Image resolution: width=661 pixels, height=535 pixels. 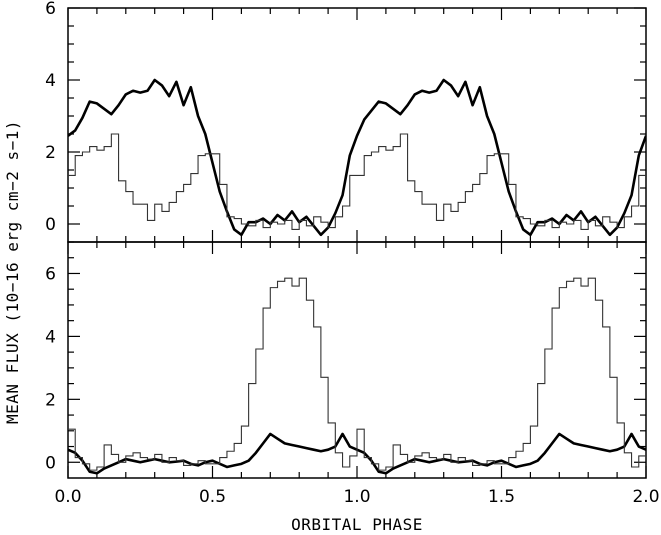 I want to click on x-tick-label: 1.0, so click(x=356, y=497).